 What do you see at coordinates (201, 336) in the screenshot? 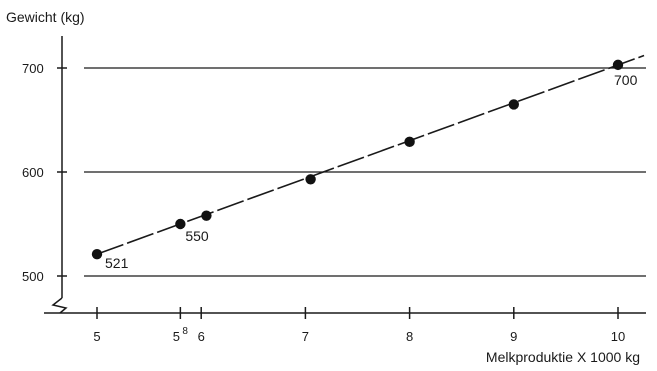
I see `x-tick-label-2: 6` at bounding box center [201, 336].